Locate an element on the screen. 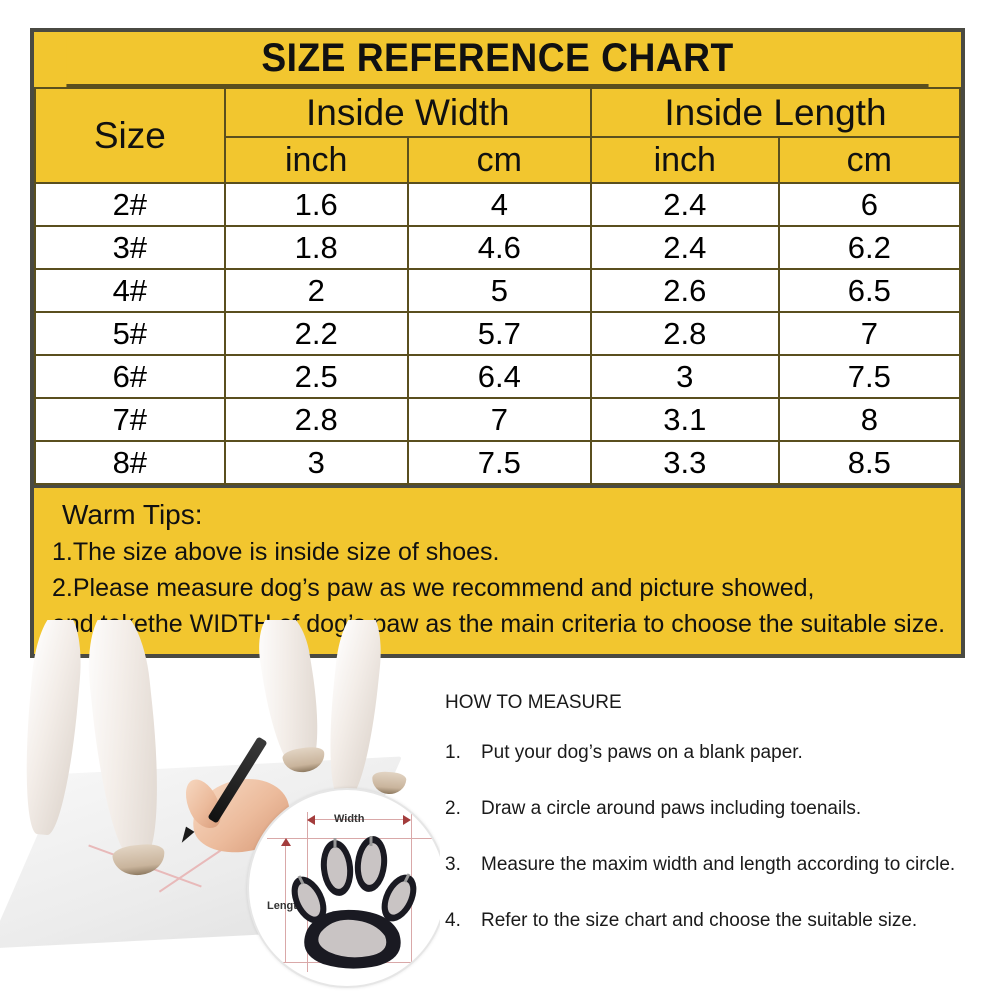  cell-length-cm: 6.5 is located at coordinates (869, 290).